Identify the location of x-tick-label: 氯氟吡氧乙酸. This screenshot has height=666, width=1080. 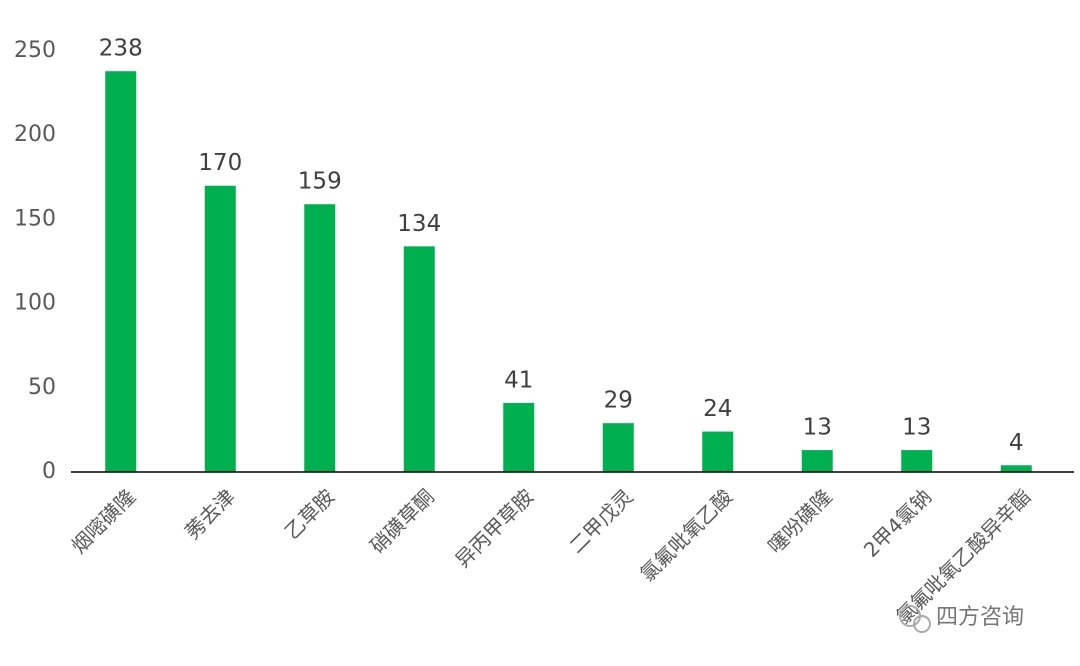
(686, 535).